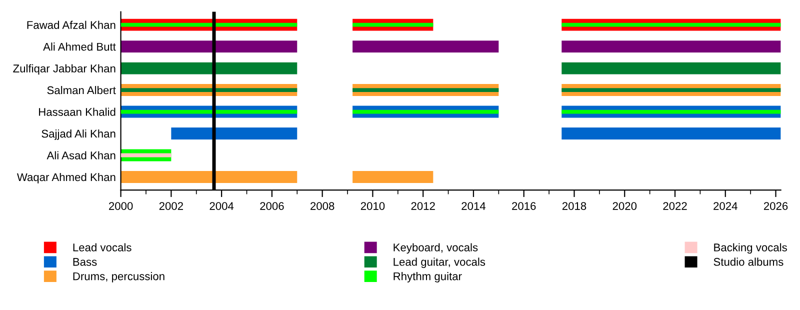  I want to click on legend-label: Studio albums, so click(749, 262).